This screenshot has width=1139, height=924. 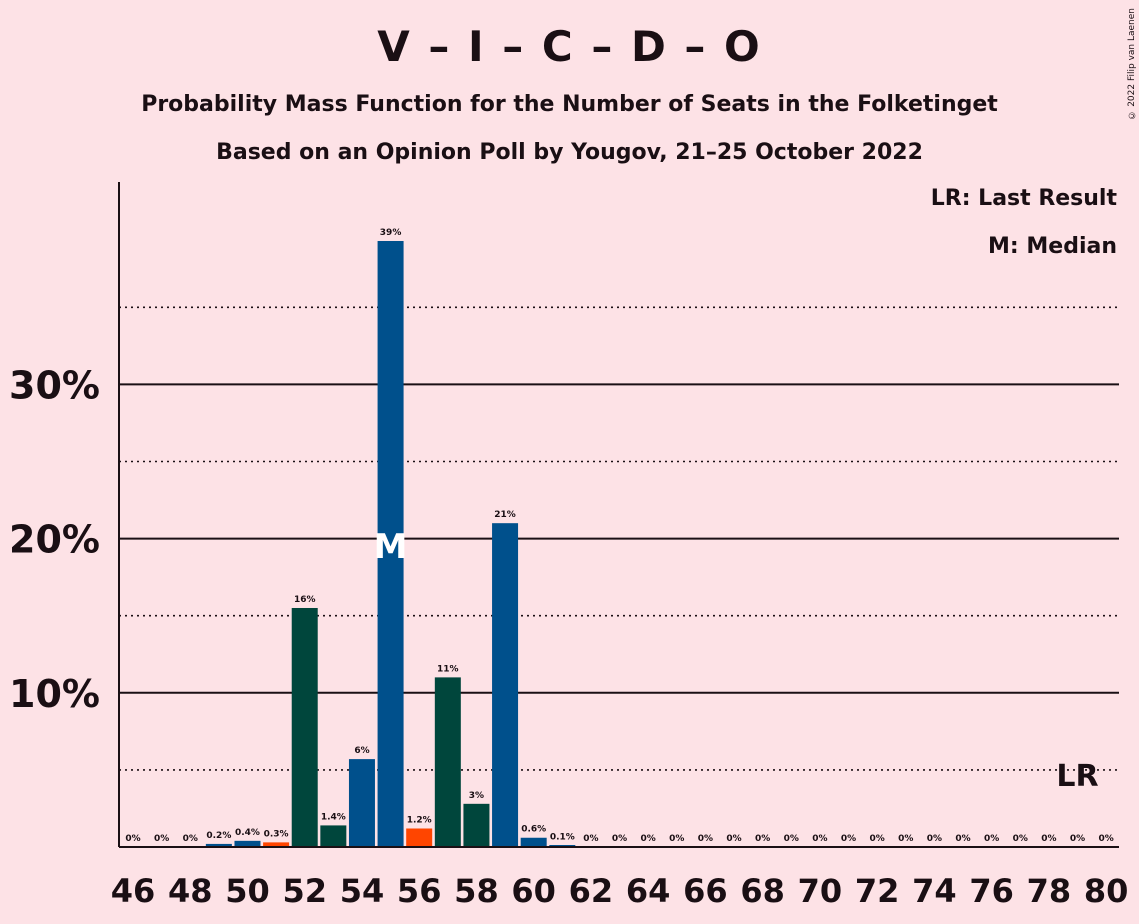 I want to click on x-tick-label: 46, so click(x=133, y=891).